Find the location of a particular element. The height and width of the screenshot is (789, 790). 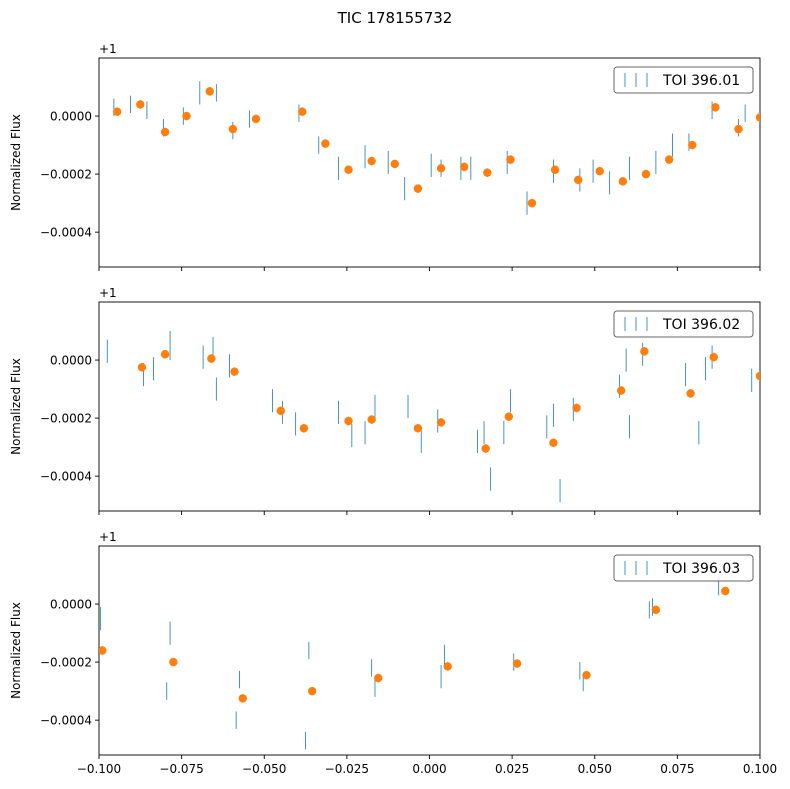

x-tick-label: −0.050 is located at coordinates (264, 769).